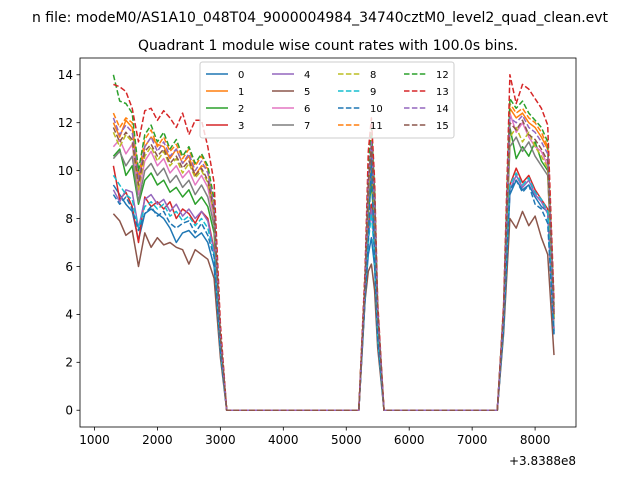 This screenshot has height=480, width=640. What do you see at coordinates (472, 440) in the screenshot?
I see `x-tick-label: 7000` at bounding box center [472, 440].